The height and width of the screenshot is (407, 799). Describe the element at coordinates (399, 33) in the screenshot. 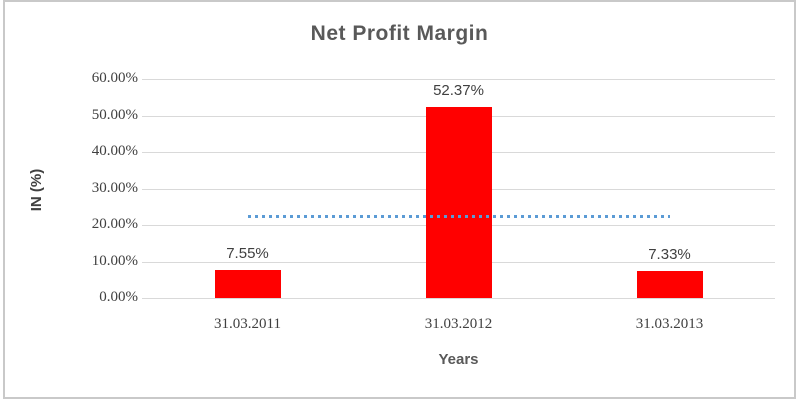

I see `chart-title: Net Profit Margin` at that location.